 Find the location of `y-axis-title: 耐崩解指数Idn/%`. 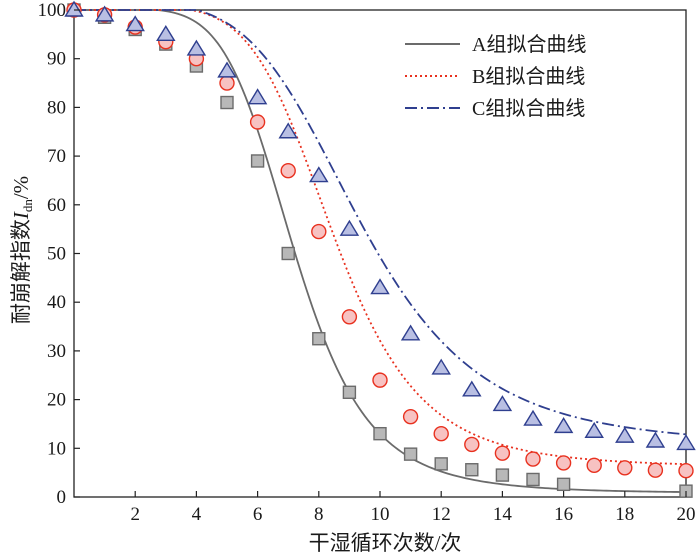

y-axis-title: 耐崩解指数Idn/% is located at coordinates (22, 250).